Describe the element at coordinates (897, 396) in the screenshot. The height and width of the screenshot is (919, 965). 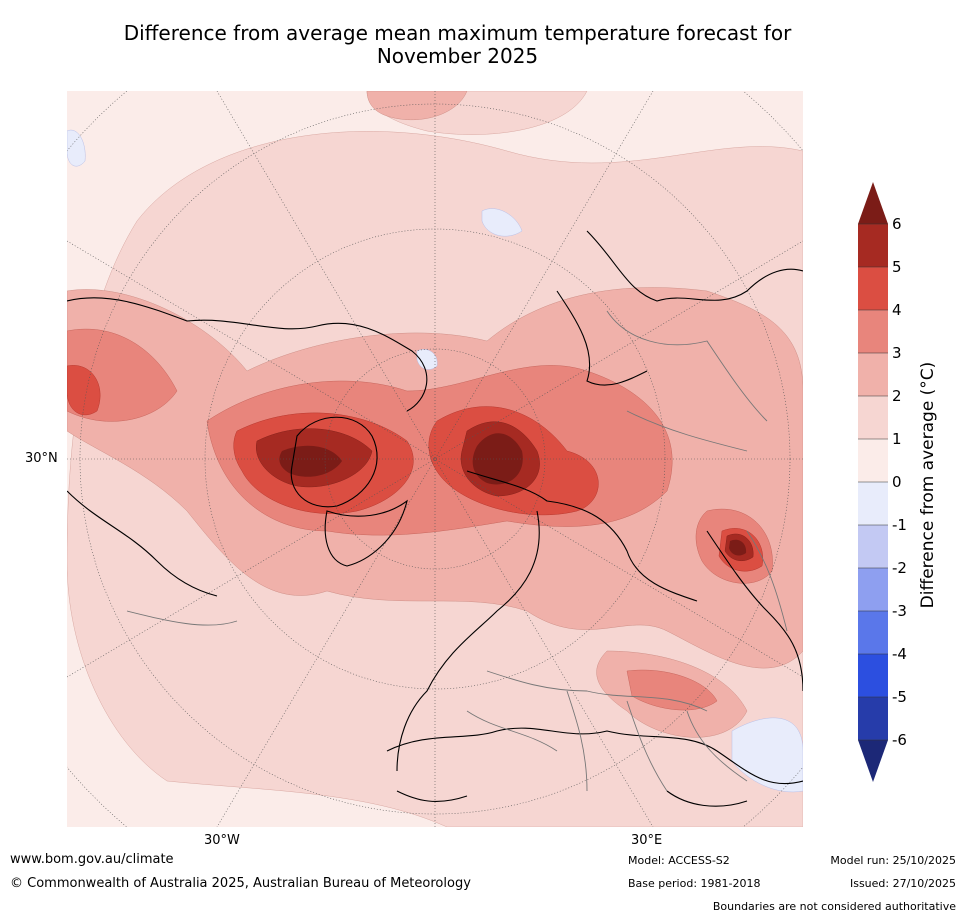
I see `colorbar-tick-label: 2` at that location.